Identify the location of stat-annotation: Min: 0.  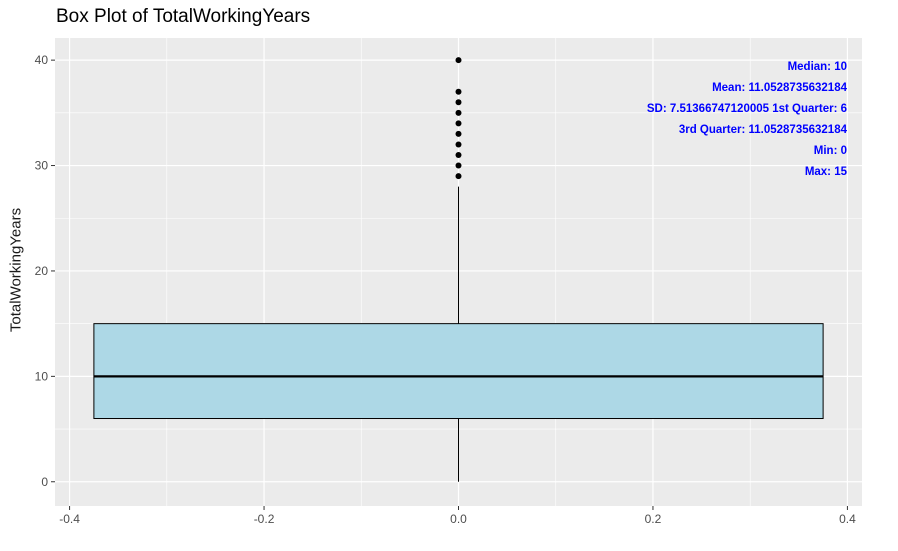
(830, 151).